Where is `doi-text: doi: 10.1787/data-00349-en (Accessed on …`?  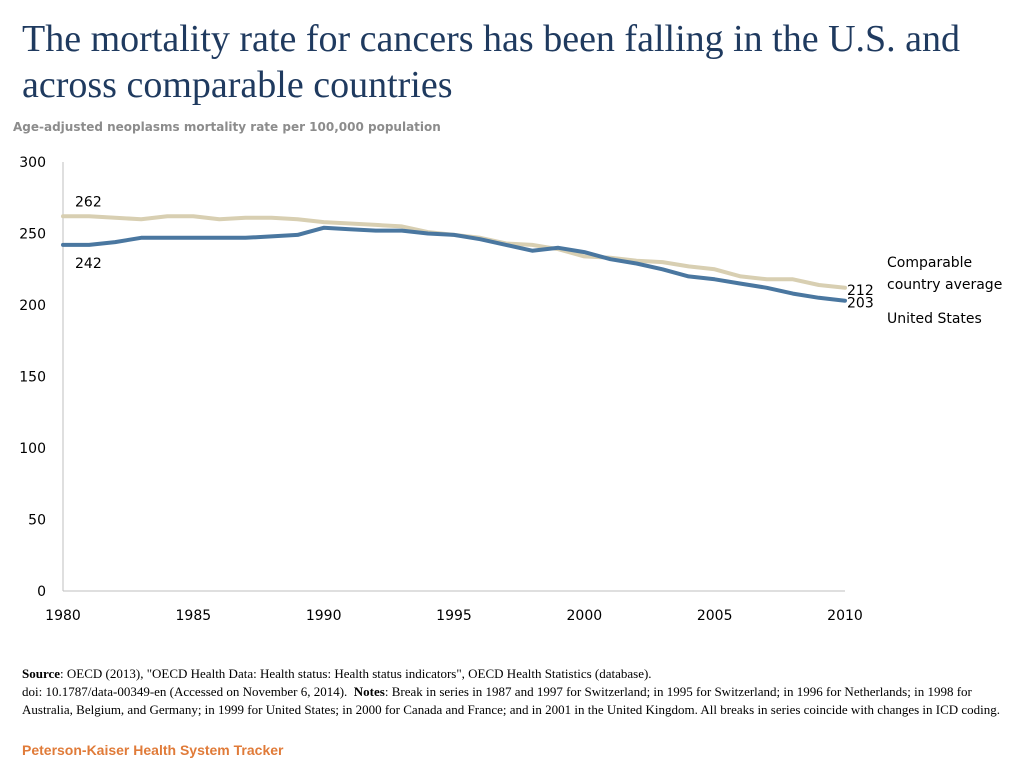
doi-text: doi: 10.1787/data-00349-en (Accessed on … is located at coordinates (185, 691).